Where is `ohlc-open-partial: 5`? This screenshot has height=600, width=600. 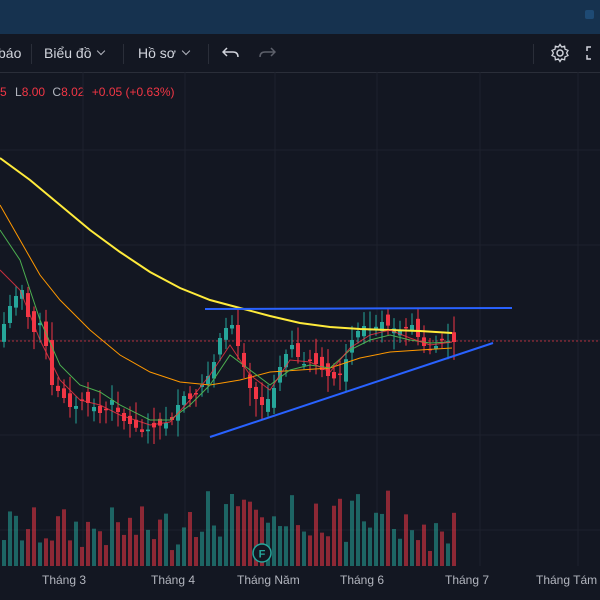 ohlc-open-partial: 5 is located at coordinates (3, 92).